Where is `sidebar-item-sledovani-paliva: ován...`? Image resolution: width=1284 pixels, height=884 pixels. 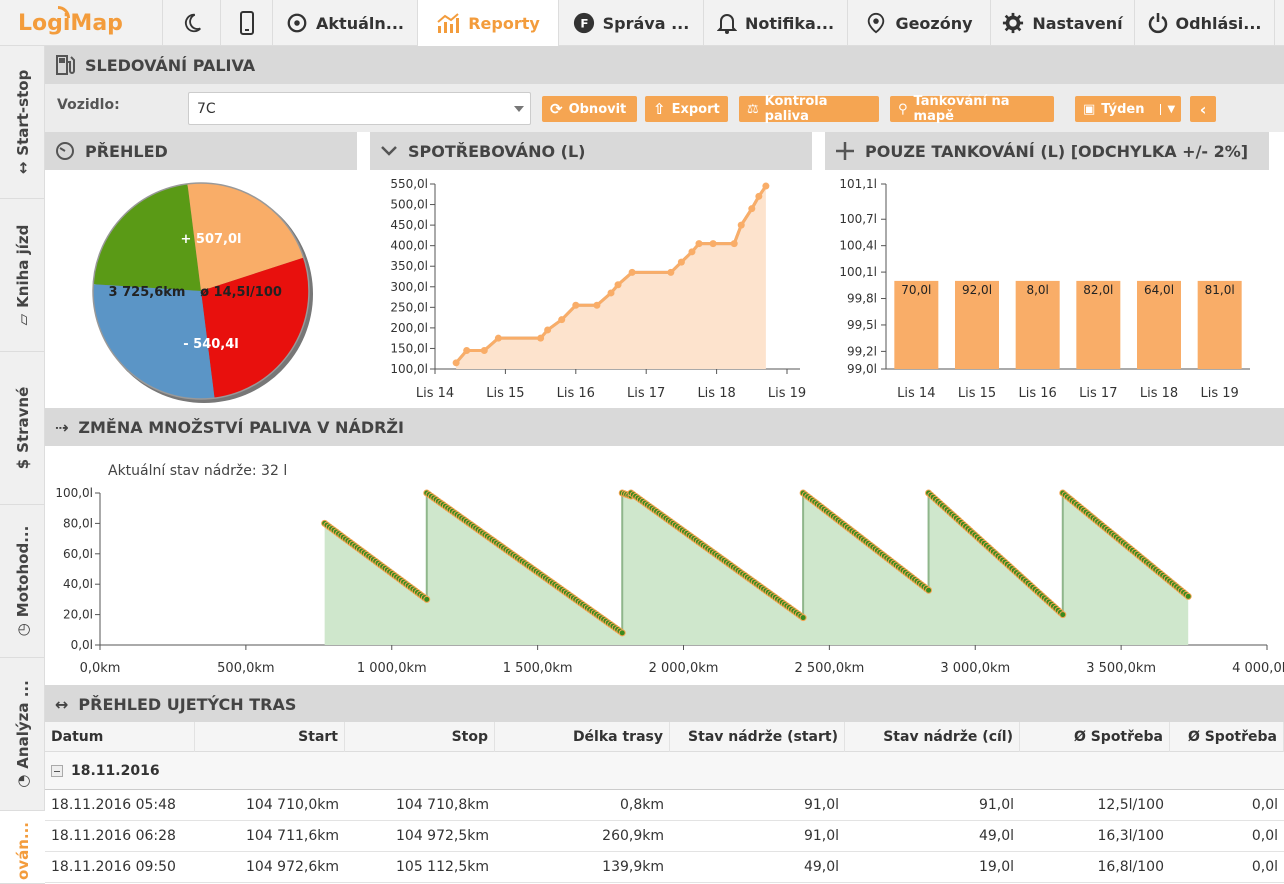
sidebar-item-sledovani-paliva: ován... is located at coordinates (22, 847).